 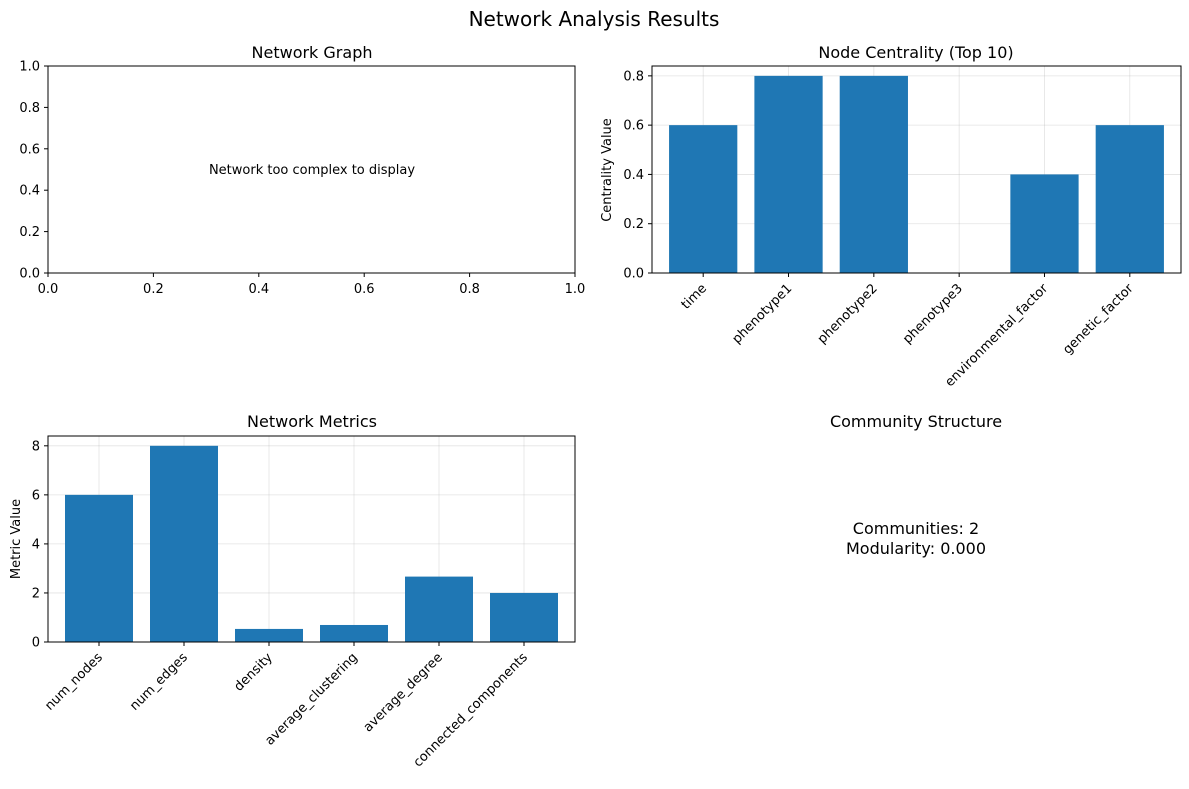 I want to click on x-tick-label: 0.8, so click(x=469, y=289).